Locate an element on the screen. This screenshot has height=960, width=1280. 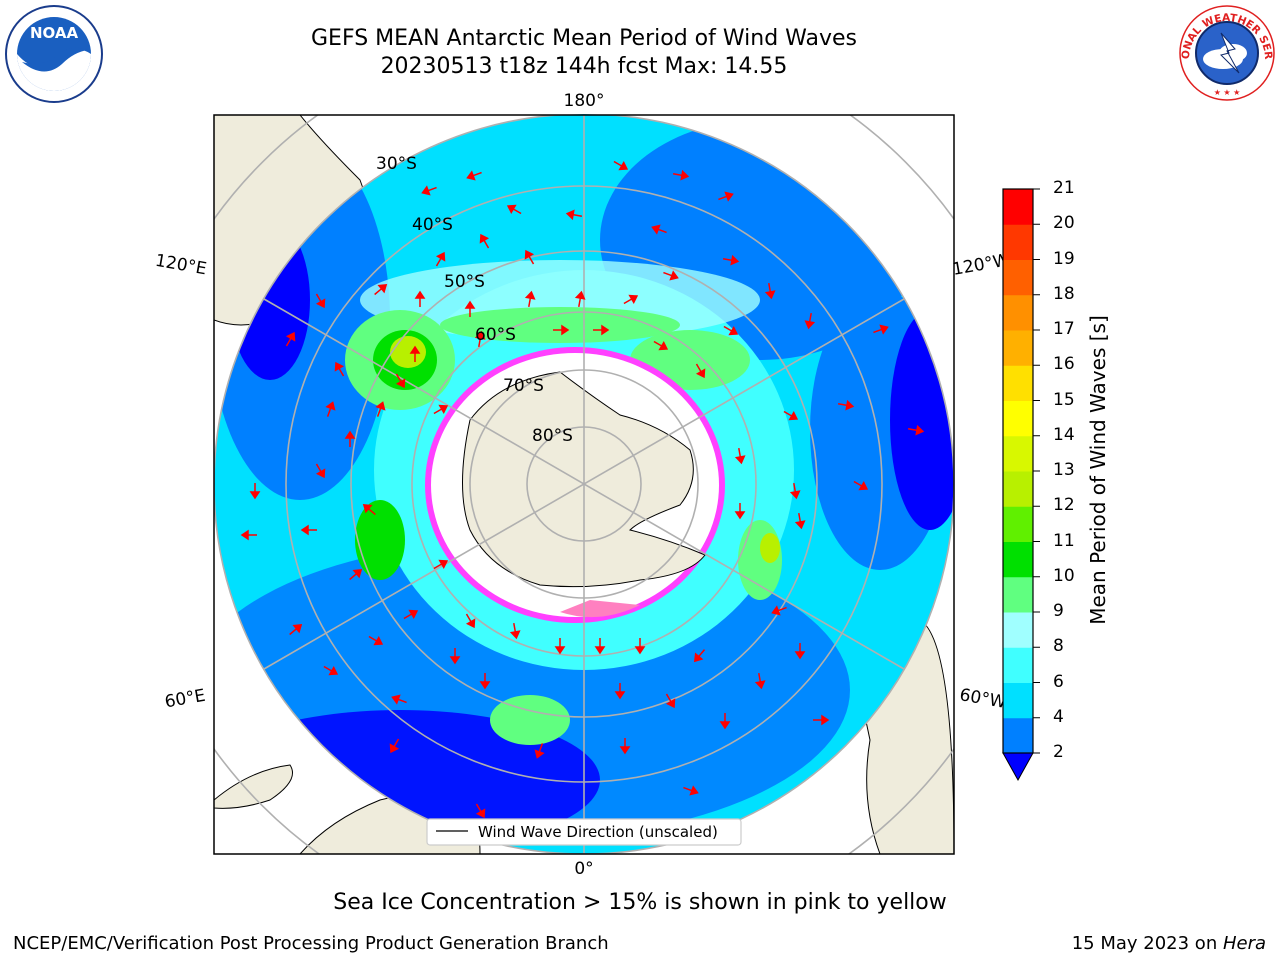
colorbar-tick-label: 14 is located at coordinates (1064, 434).